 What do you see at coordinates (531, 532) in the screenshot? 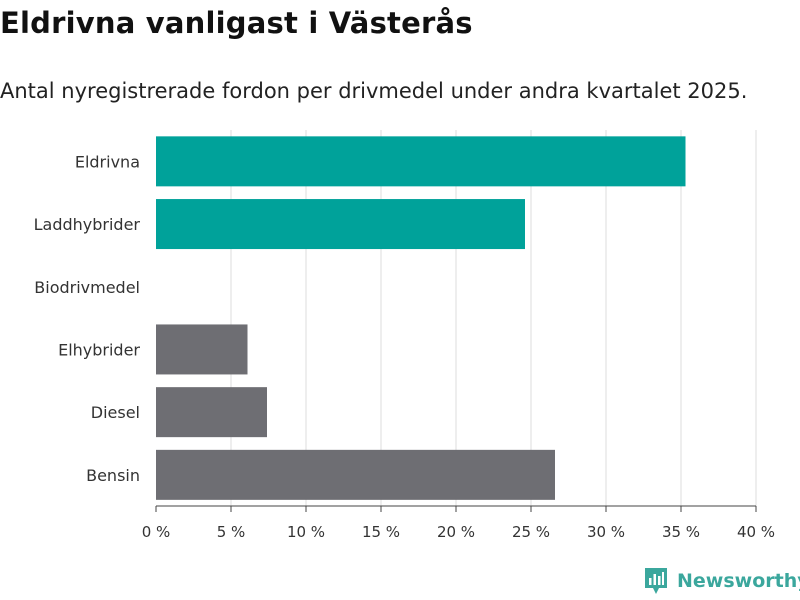
I see `x-tick-label: 25 %` at bounding box center [531, 532].